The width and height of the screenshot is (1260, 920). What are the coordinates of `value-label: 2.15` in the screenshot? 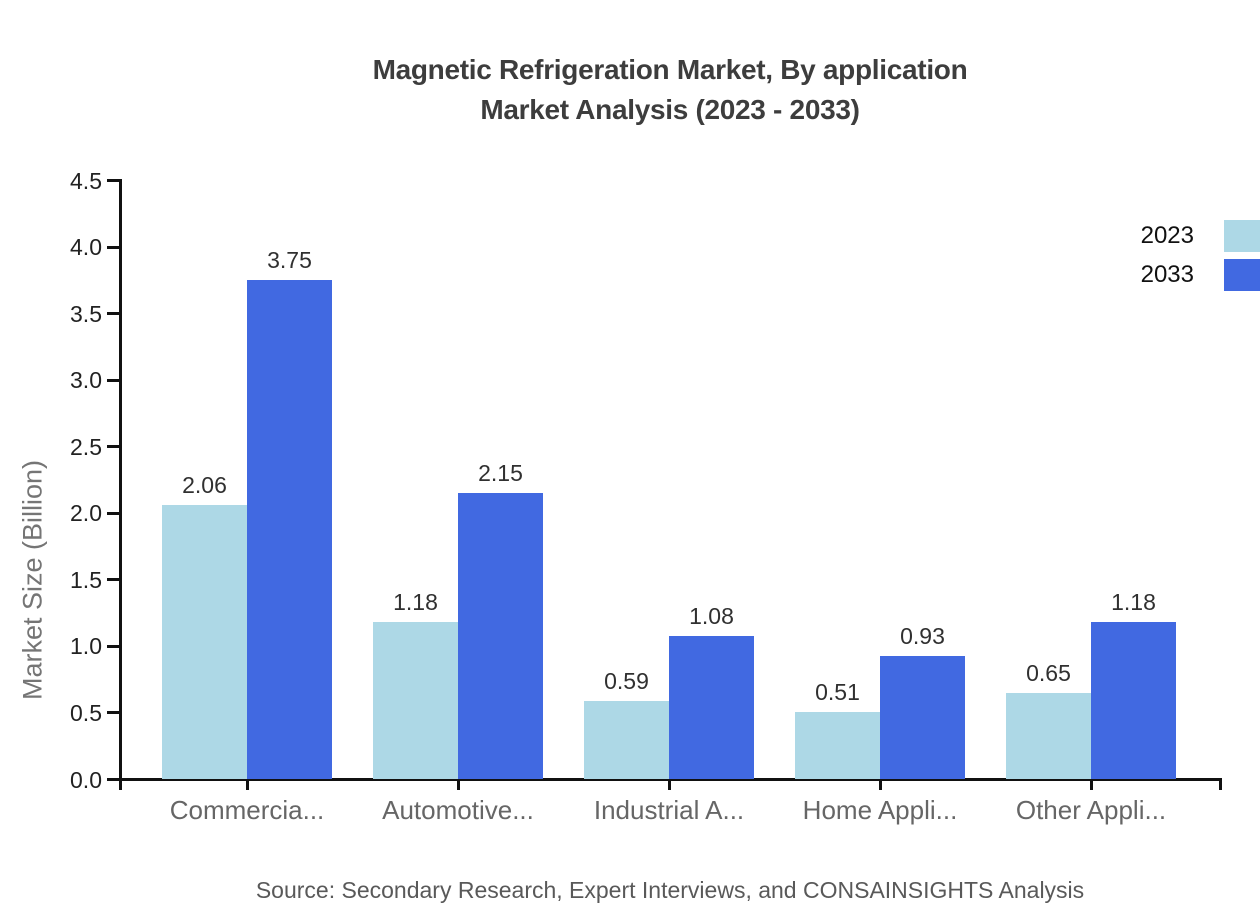 It's located at (500, 473).